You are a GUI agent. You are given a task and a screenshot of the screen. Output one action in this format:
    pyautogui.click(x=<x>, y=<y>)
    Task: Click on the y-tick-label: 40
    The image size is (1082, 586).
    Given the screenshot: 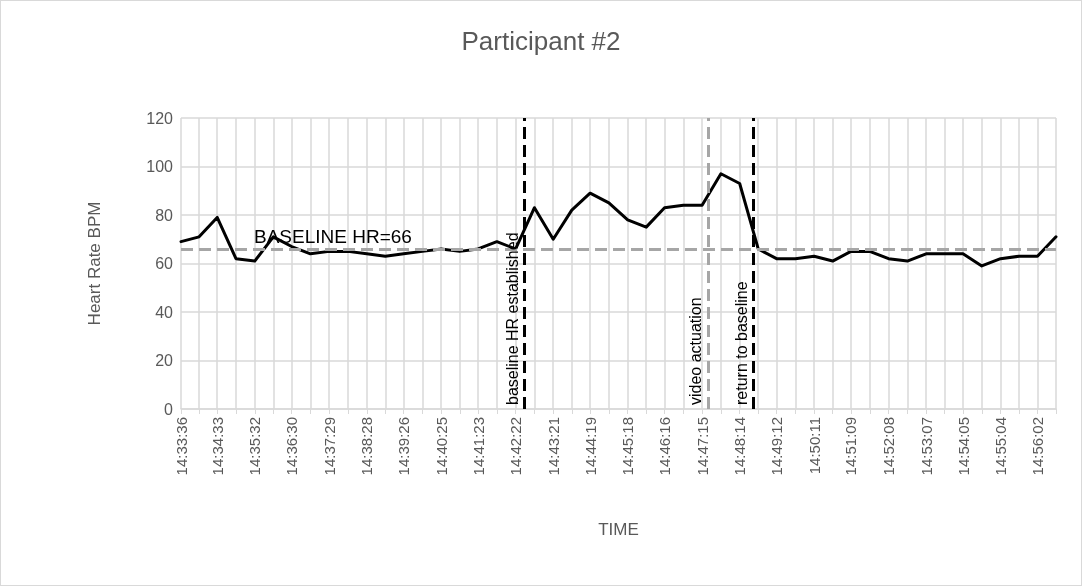 What is the action you would take?
    pyautogui.click(x=164, y=312)
    